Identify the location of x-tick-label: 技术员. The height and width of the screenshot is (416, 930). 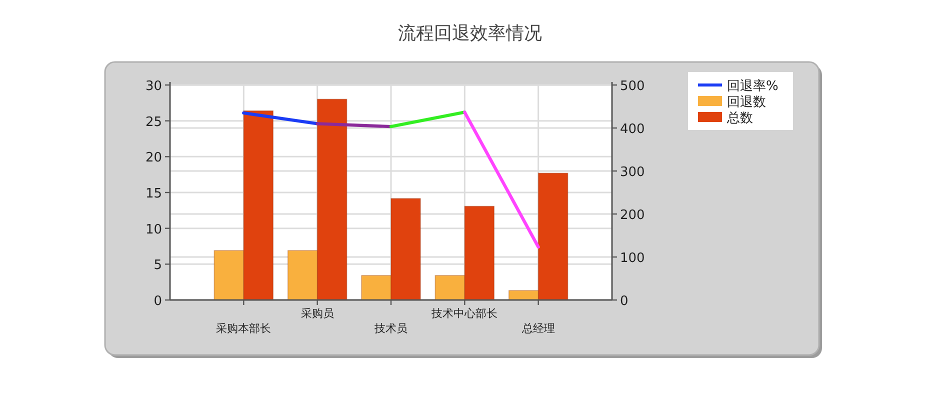
(391, 328).